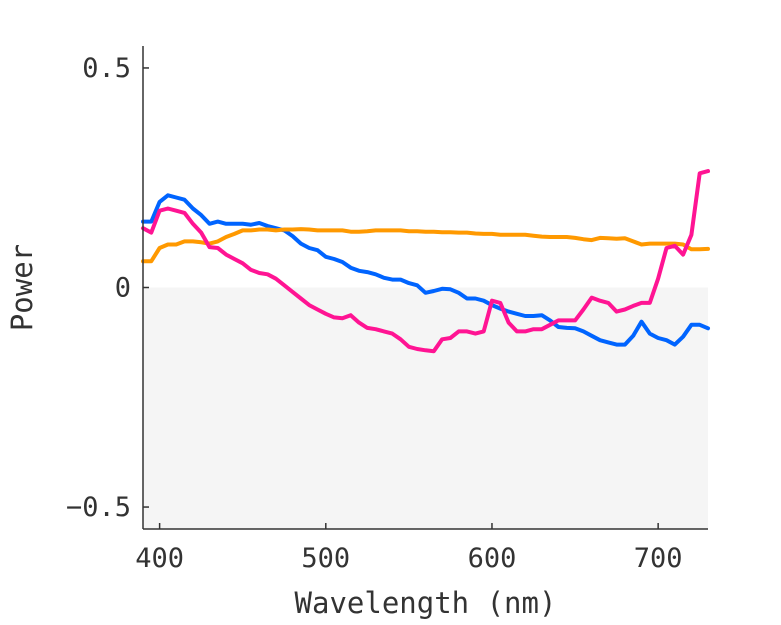 The width and height of the screenshot is (781, 625). Describe the element at coordinates (159, 558) in the screenshot. I see `x-tick-label: 400` at that location.